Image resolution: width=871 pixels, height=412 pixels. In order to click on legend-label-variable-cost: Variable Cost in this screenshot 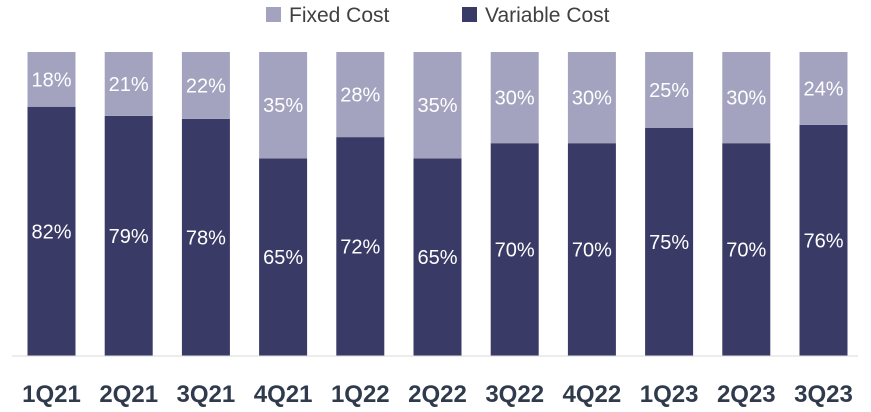, I will do `click(547, 15)`.